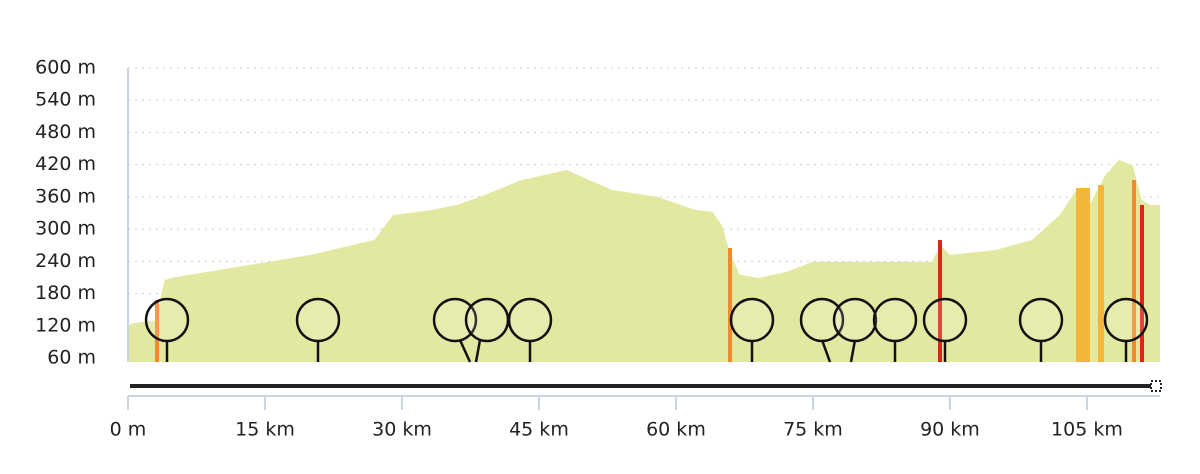 The width and height of the screenshot is (1200, 474). What do you see at coordinates (539, 430) in the screenshot?
I see `x-tick-label: 45 km` at bounding box center [539, 430].